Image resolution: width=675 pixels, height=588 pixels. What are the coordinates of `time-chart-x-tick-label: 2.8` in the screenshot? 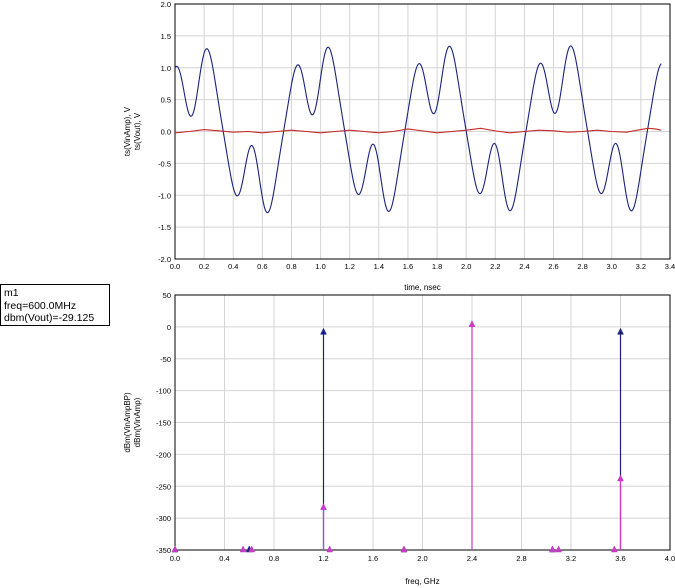 It's located at (582, 266).